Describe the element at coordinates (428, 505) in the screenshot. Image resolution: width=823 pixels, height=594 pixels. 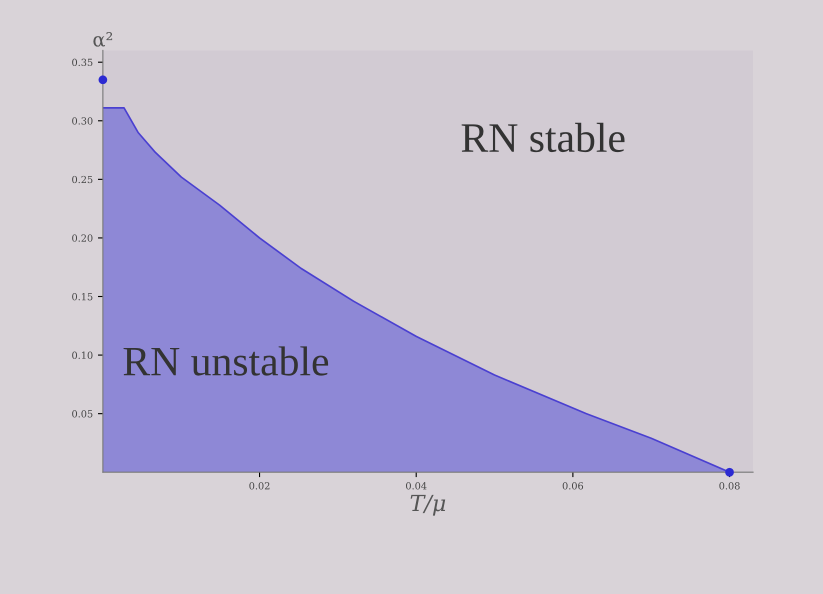
I see `x-axis-title: T/μ` at that location.